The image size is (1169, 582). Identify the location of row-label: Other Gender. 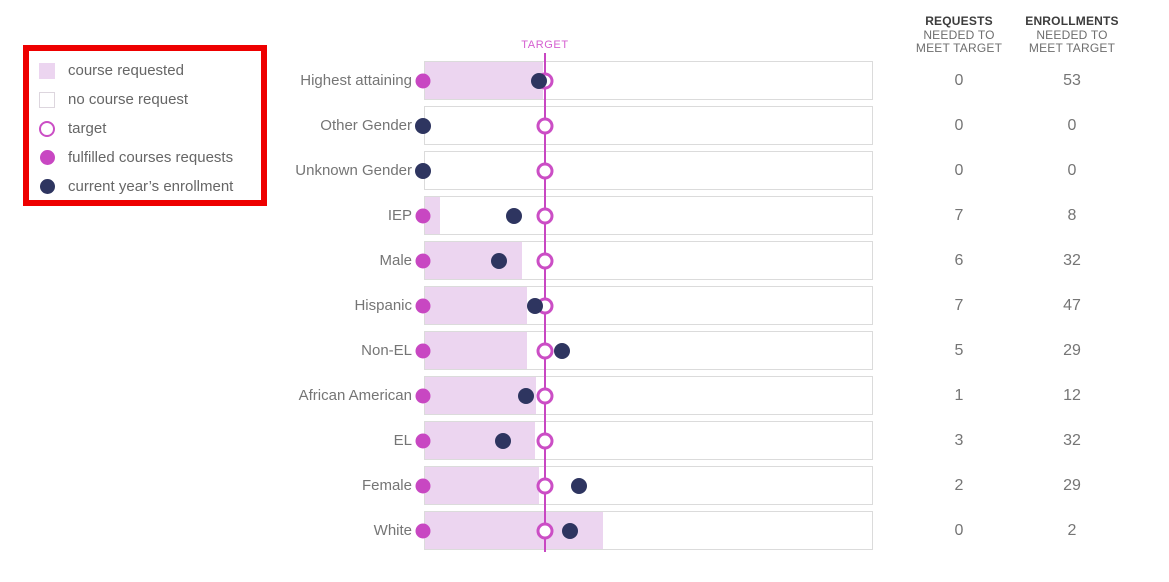
(366, 125).